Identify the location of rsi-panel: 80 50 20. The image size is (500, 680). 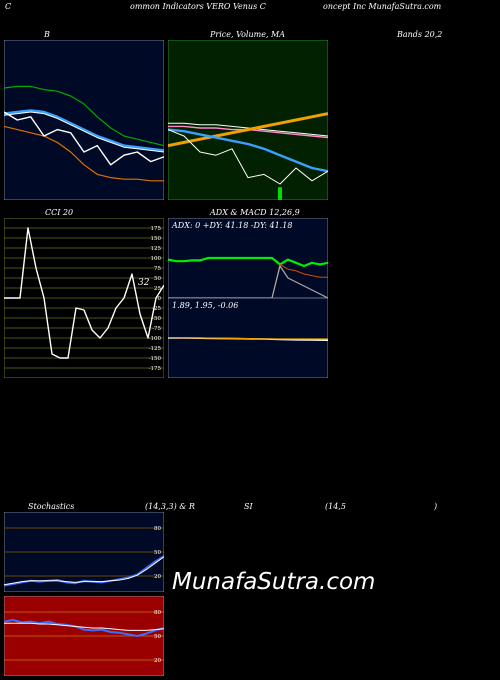
(84, 636).